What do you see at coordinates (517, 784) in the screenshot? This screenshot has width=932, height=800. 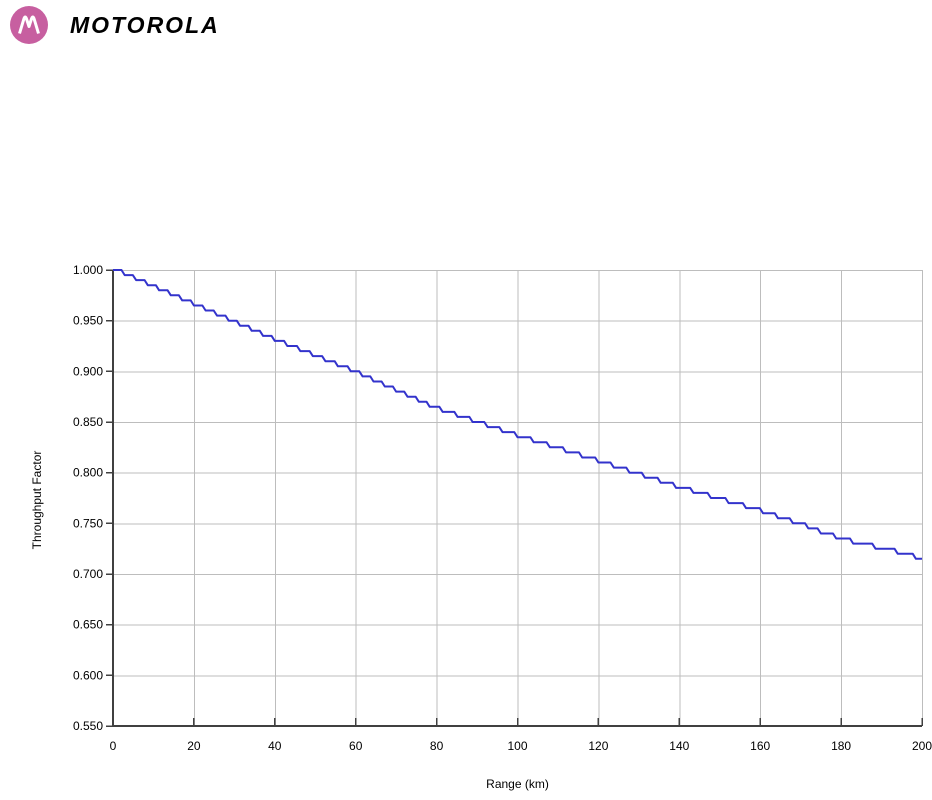 I see `x-axis-title: Range (km)` at bounding box center [517, 784].